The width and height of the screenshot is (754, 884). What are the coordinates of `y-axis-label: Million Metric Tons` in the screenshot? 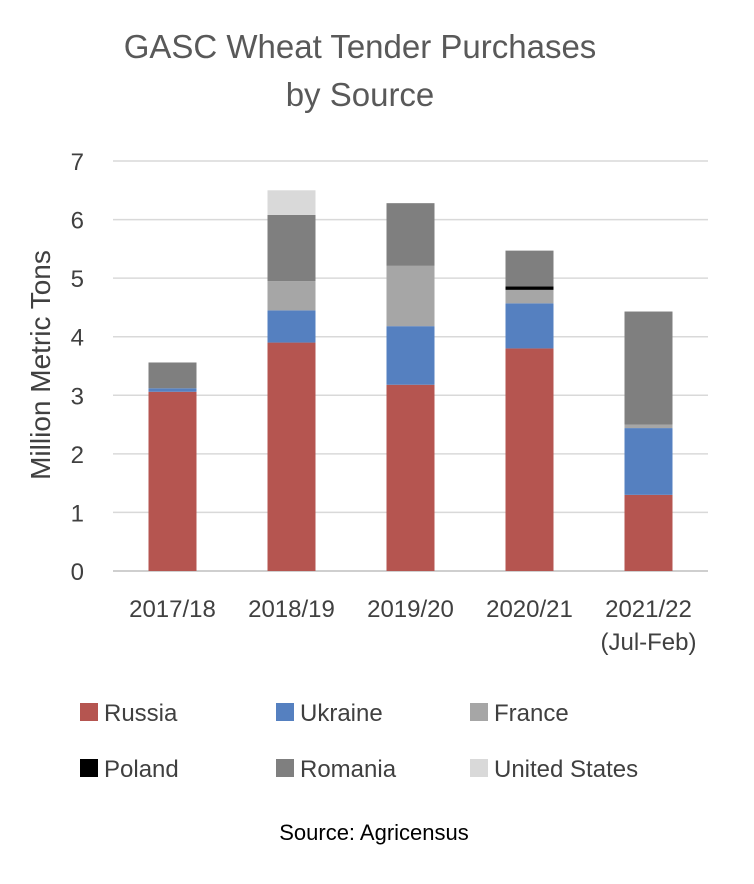 It's located at (40, 365).